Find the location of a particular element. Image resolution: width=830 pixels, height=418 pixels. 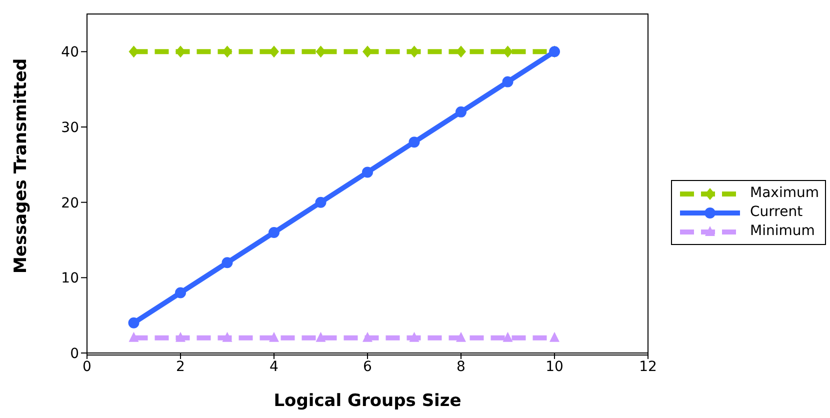

x-tick-label: 4 is located at coordinates (274, 366).